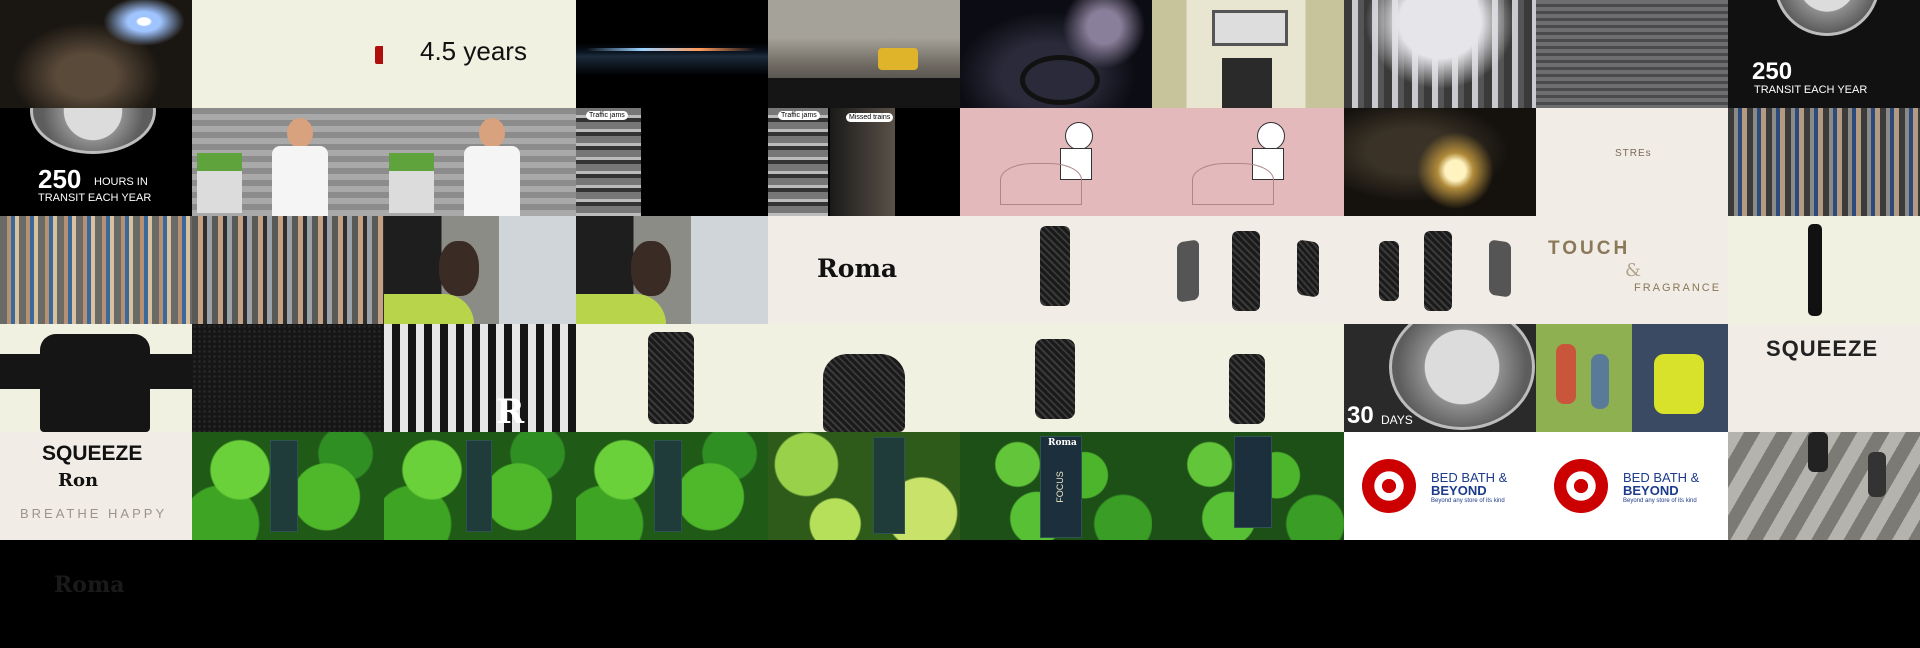 This screenshot has height=648, width=1920. I want to click on pattern-r-logo: R, so click(510, 412).